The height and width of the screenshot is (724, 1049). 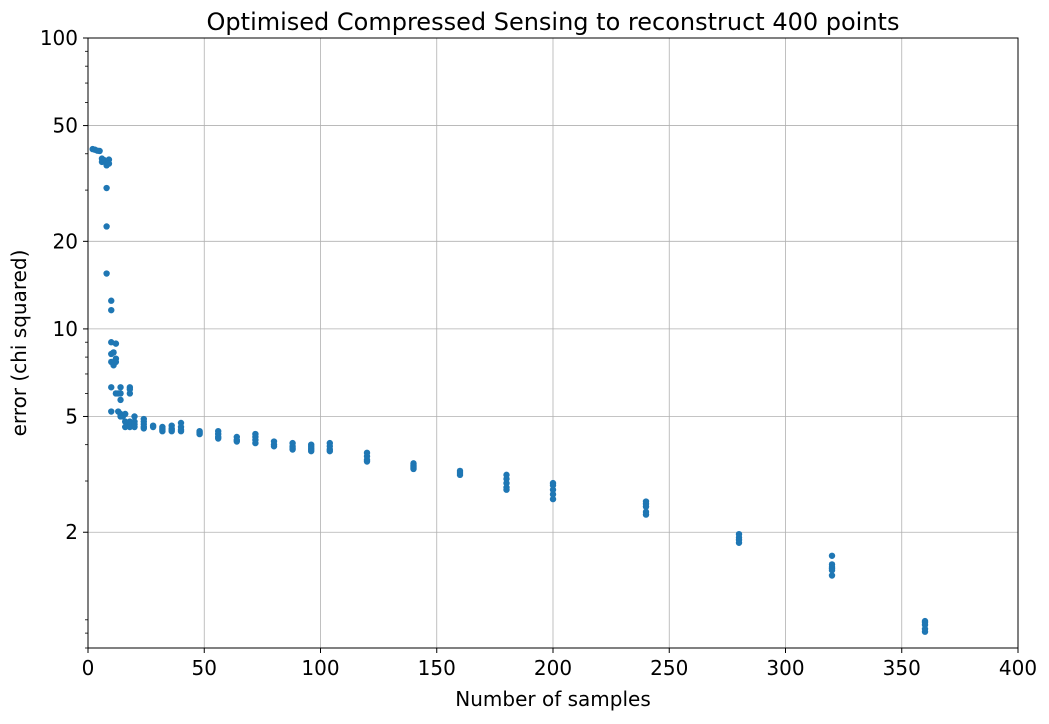 What do you see at coordinates (71, 416) in the screenshot?
I see `y-tick-label: 5` at bounding box center [71, 416].